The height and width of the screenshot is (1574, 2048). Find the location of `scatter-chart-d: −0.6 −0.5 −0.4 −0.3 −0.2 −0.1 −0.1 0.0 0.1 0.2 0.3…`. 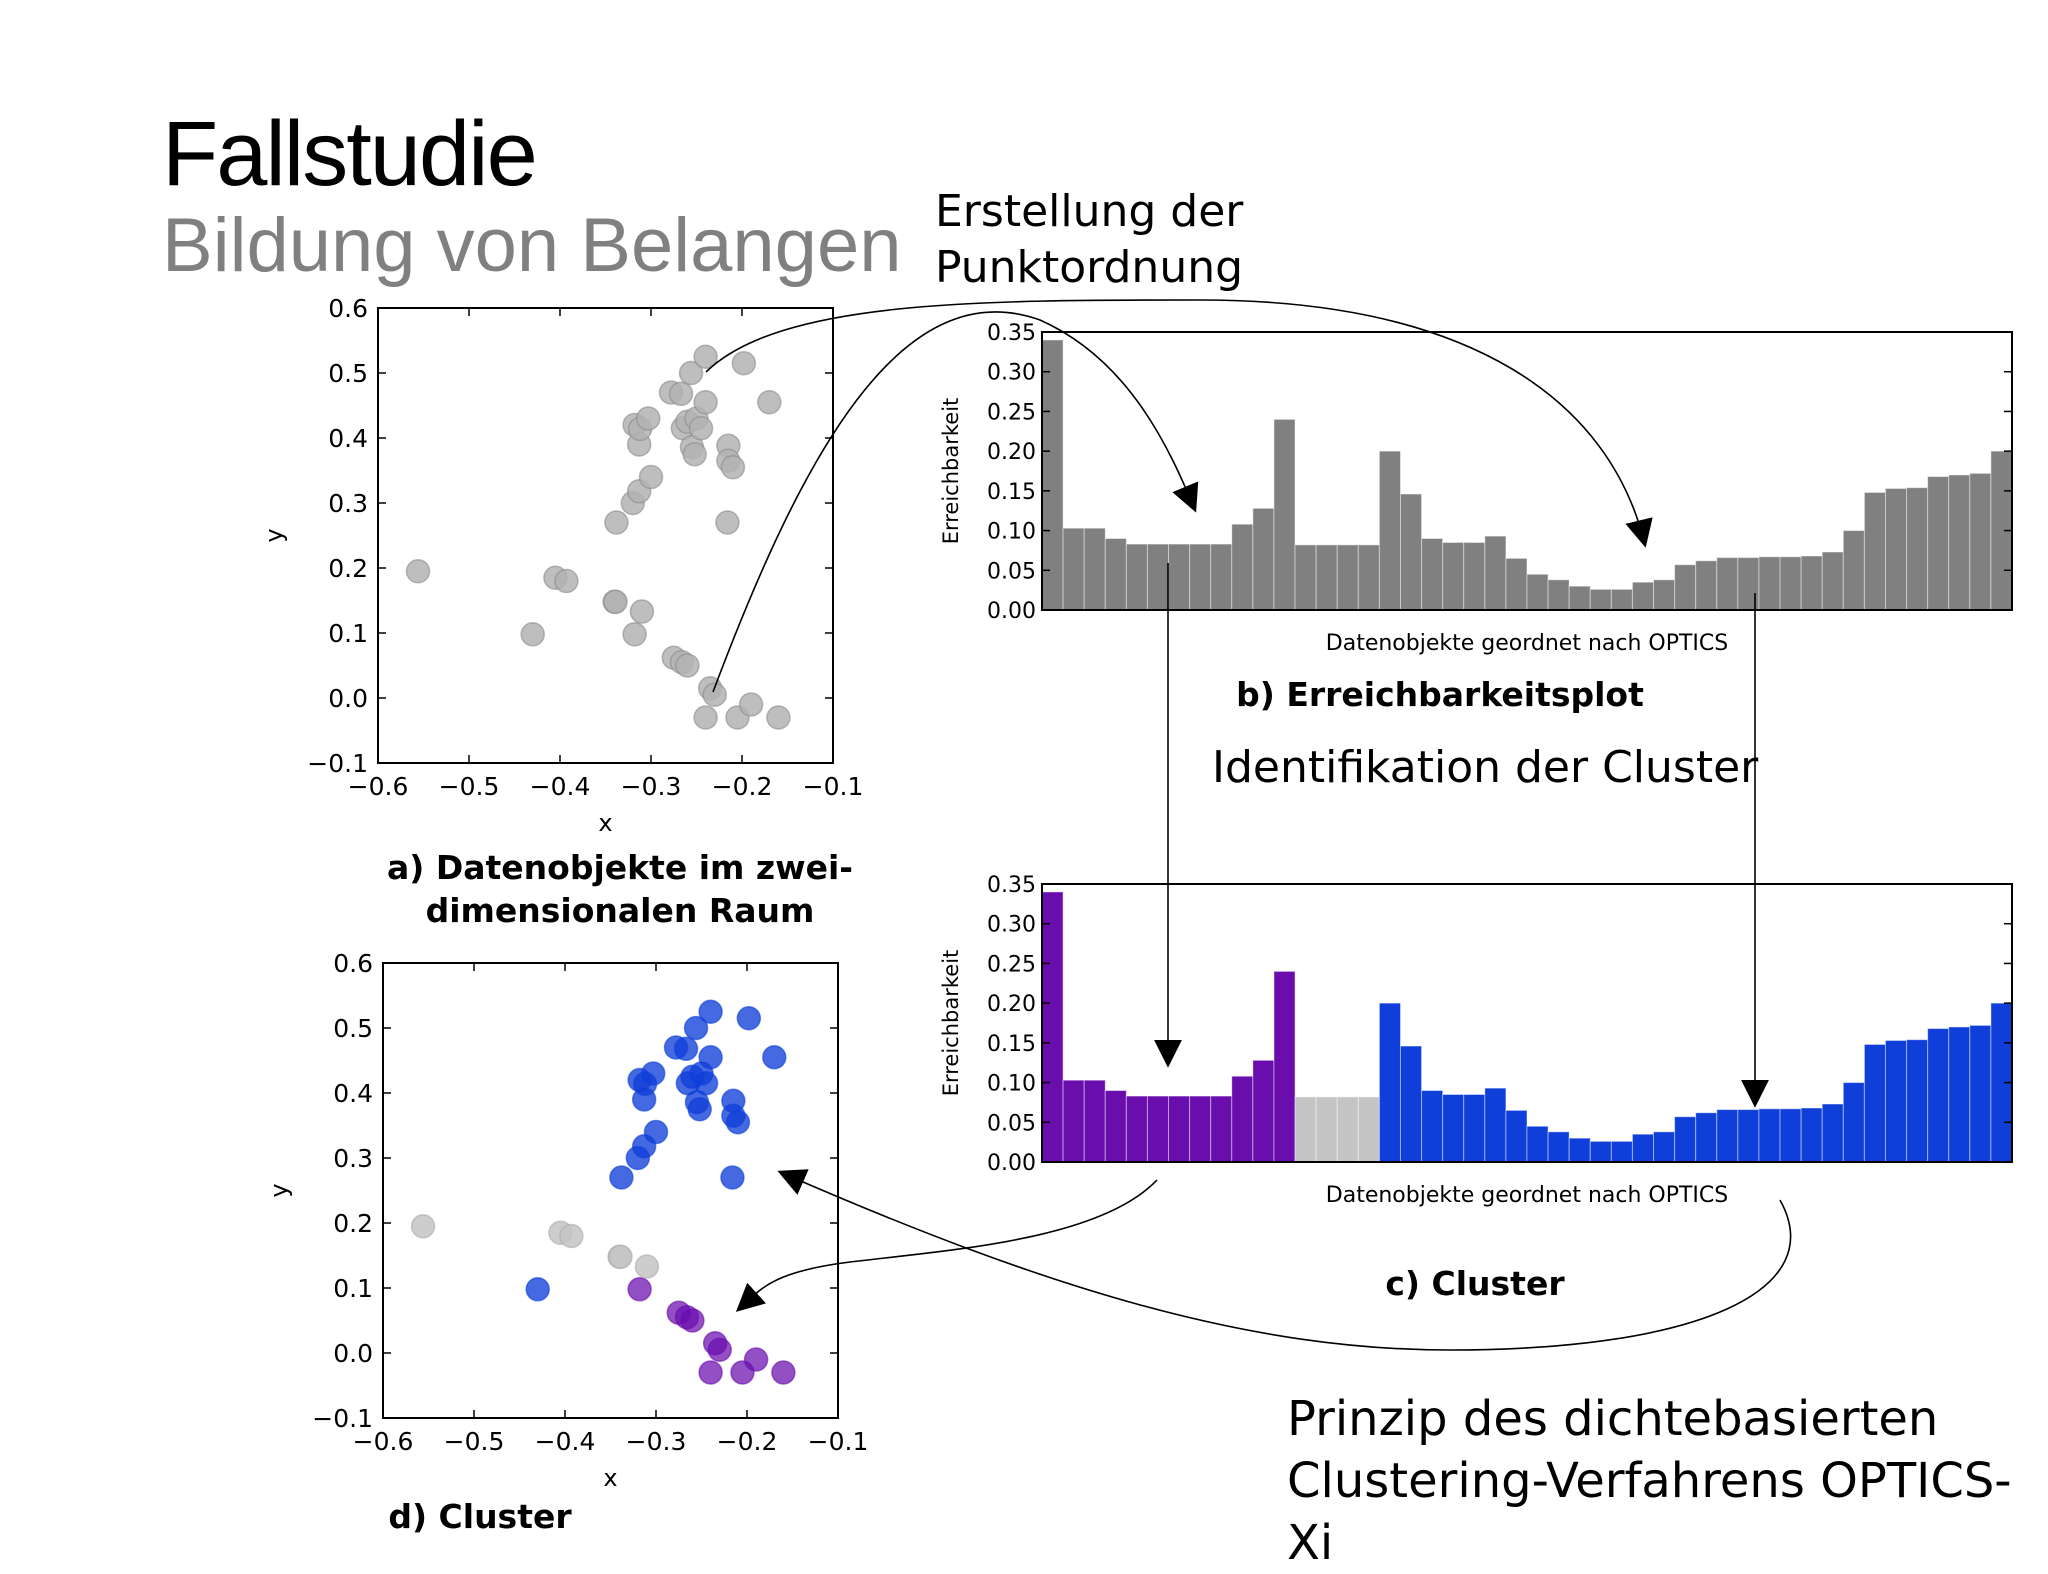

scatter-chart-d: −0.6 −0.5 −0.4 −0.3 −0.2 −0.1 −0.1 0.0 0.1 0.2 0.3… is located at coordinates (567, 1220).